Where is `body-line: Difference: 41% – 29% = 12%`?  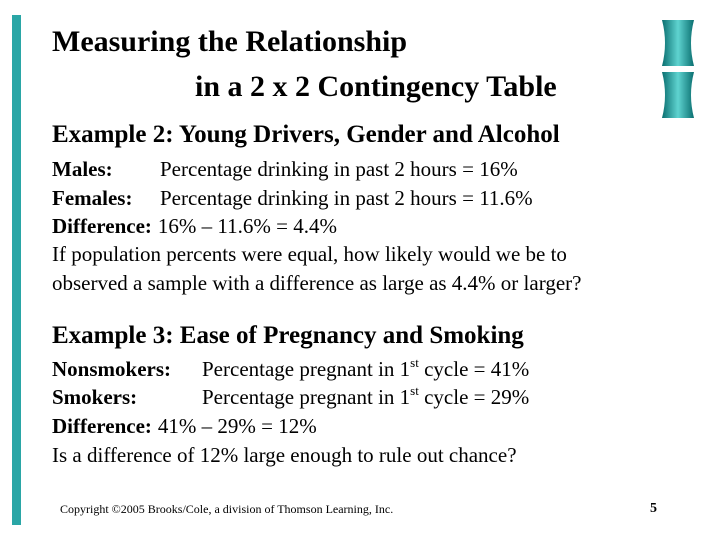
body-line: Difference: 41% – 29% = 12% is located at coordinates (184, 426).